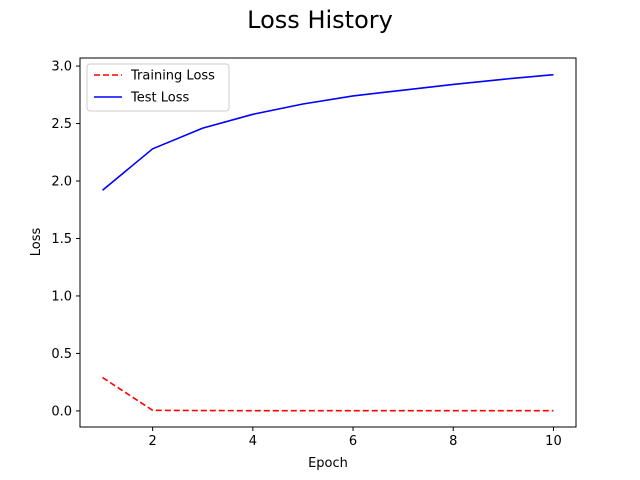 The width and height of the screenshot is (640, 480). Describe the element at coordinates (553, 441) in the screenshot. I see `x-tick-label: 10` at that location.